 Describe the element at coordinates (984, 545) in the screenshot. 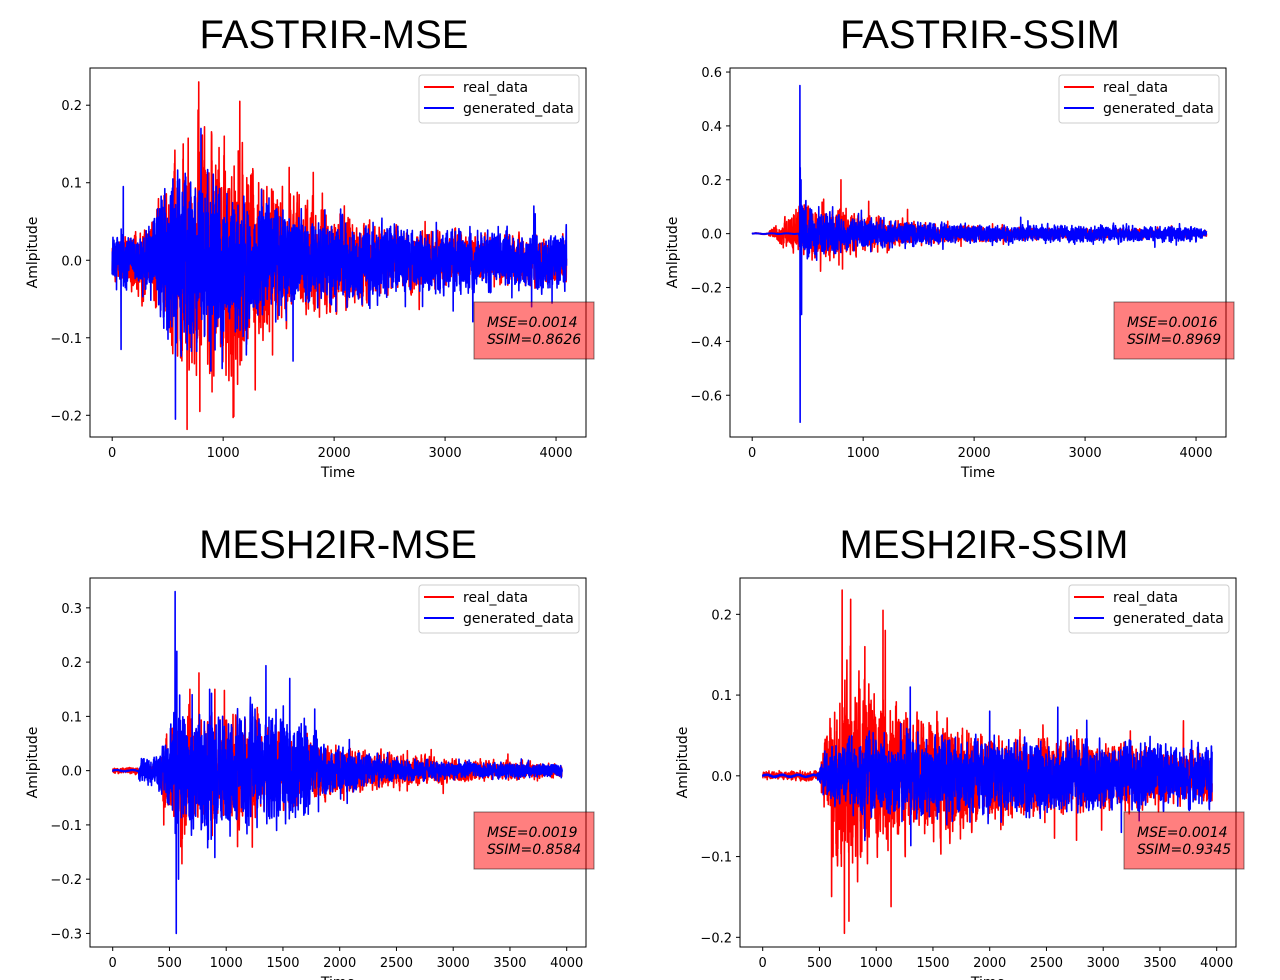

I see `subplot-title: MESH2IR-SSIM` at that location.